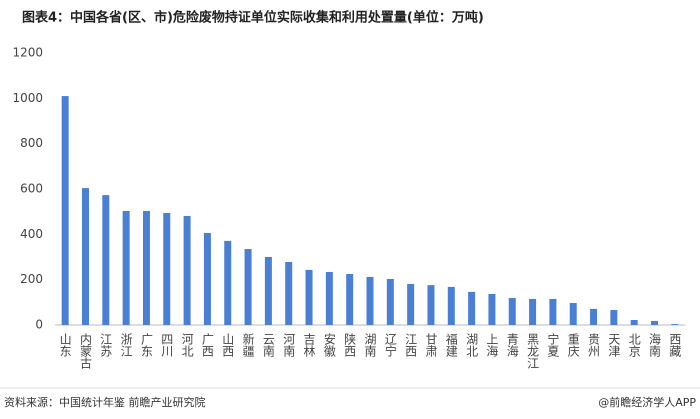 The width and height of the screenshot is (700, 419). I want to click on y-tick-label: 600, so click(31, 189).